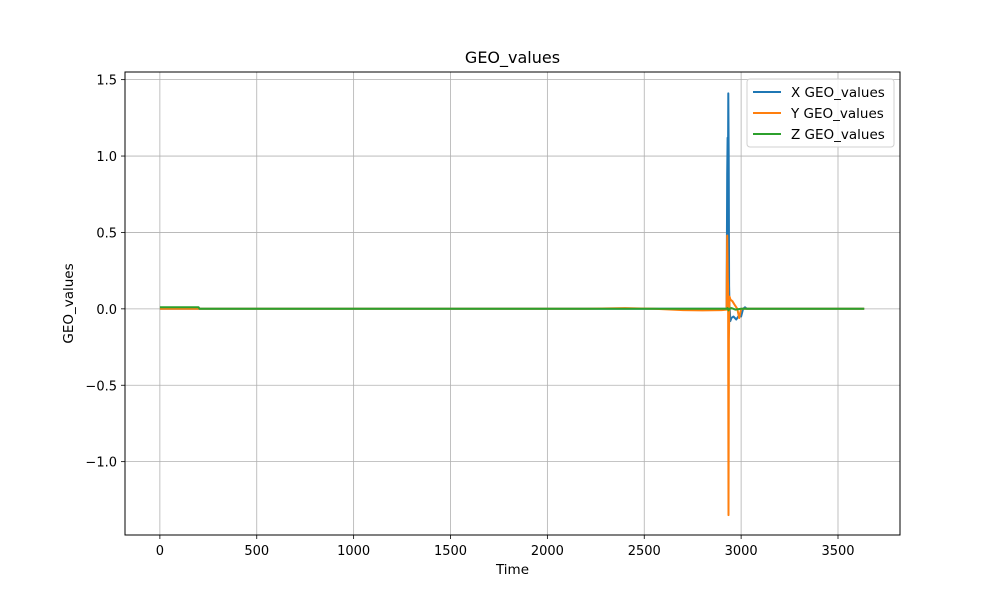 This screenshot has width=1000, height=600. What do you see at coordinates (450, 551) in the screenshot?
I see `x-tick-label: 1500` at bounding box center [450, 551].